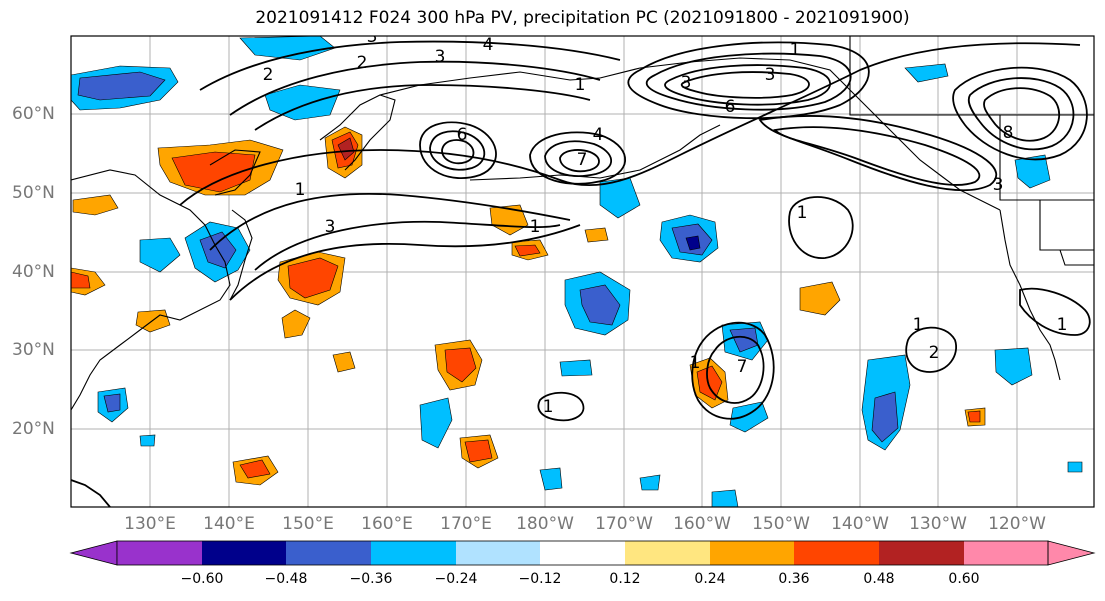 The width and height of the screenshot is (1105, 601). I want to click on colorbar-tick-label: −0.24, so click(456, 579).